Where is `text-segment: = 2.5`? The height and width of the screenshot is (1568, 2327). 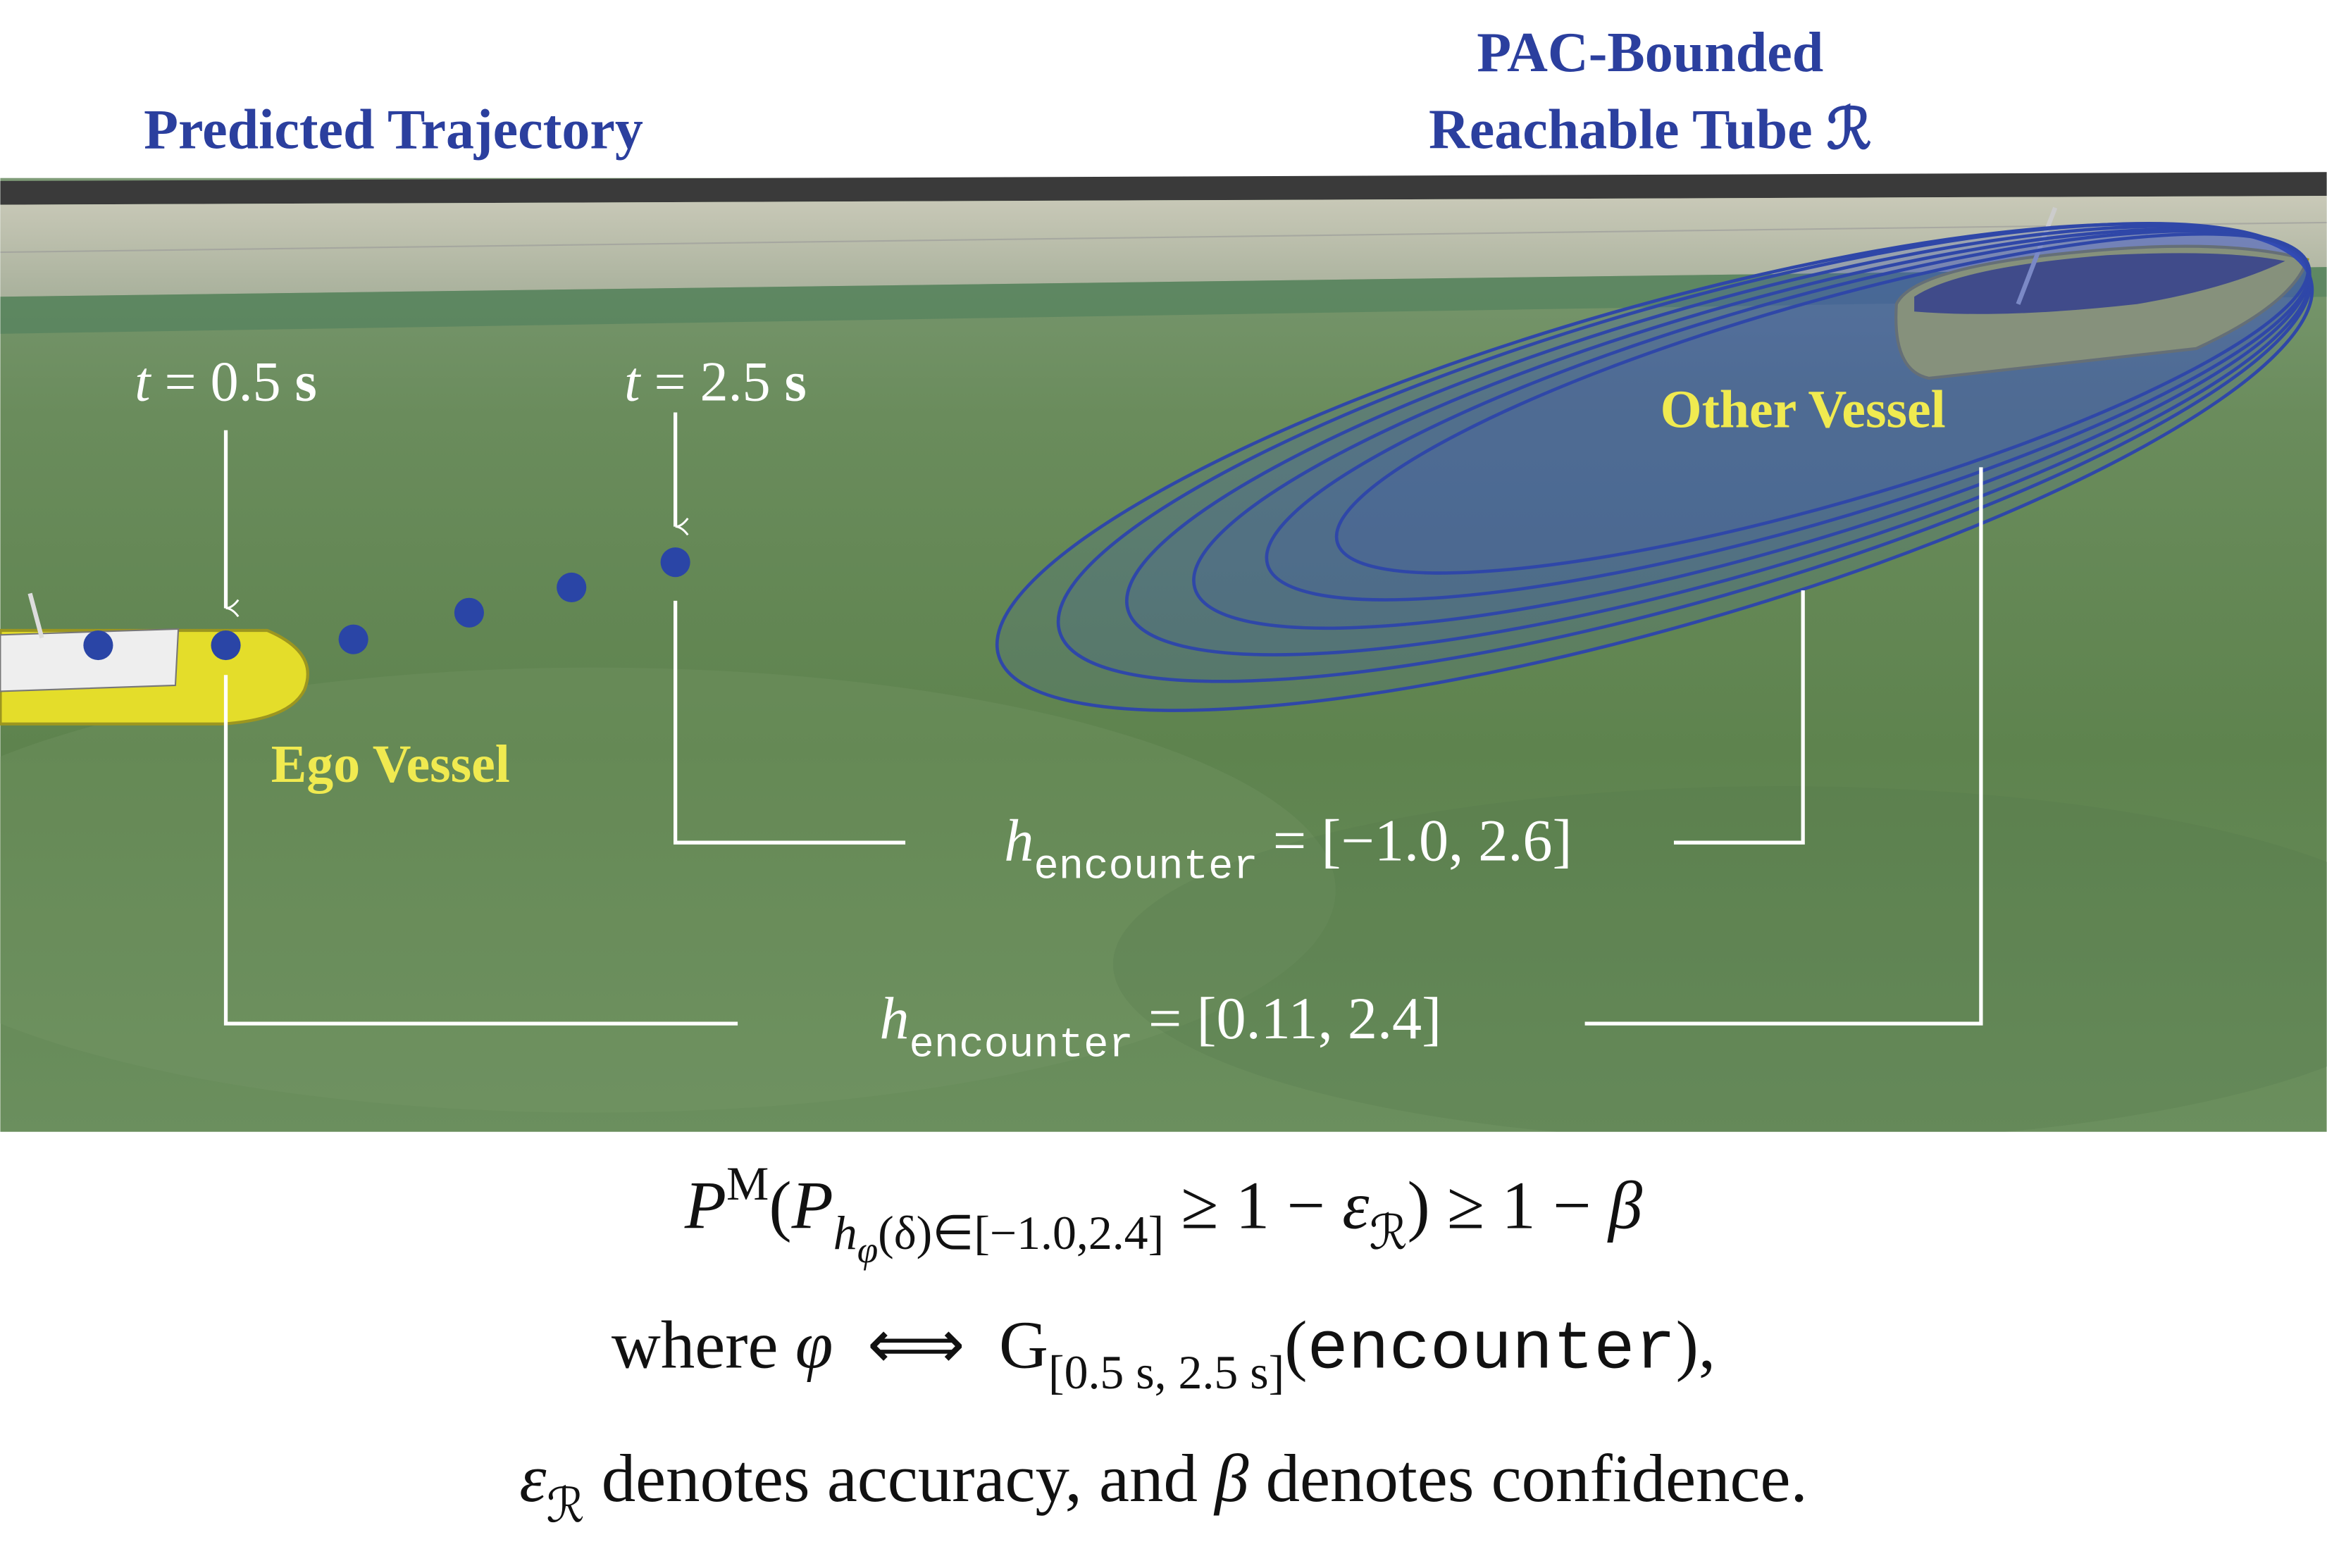
text-segment: = 2.5 is located at coordinates (712, 382).